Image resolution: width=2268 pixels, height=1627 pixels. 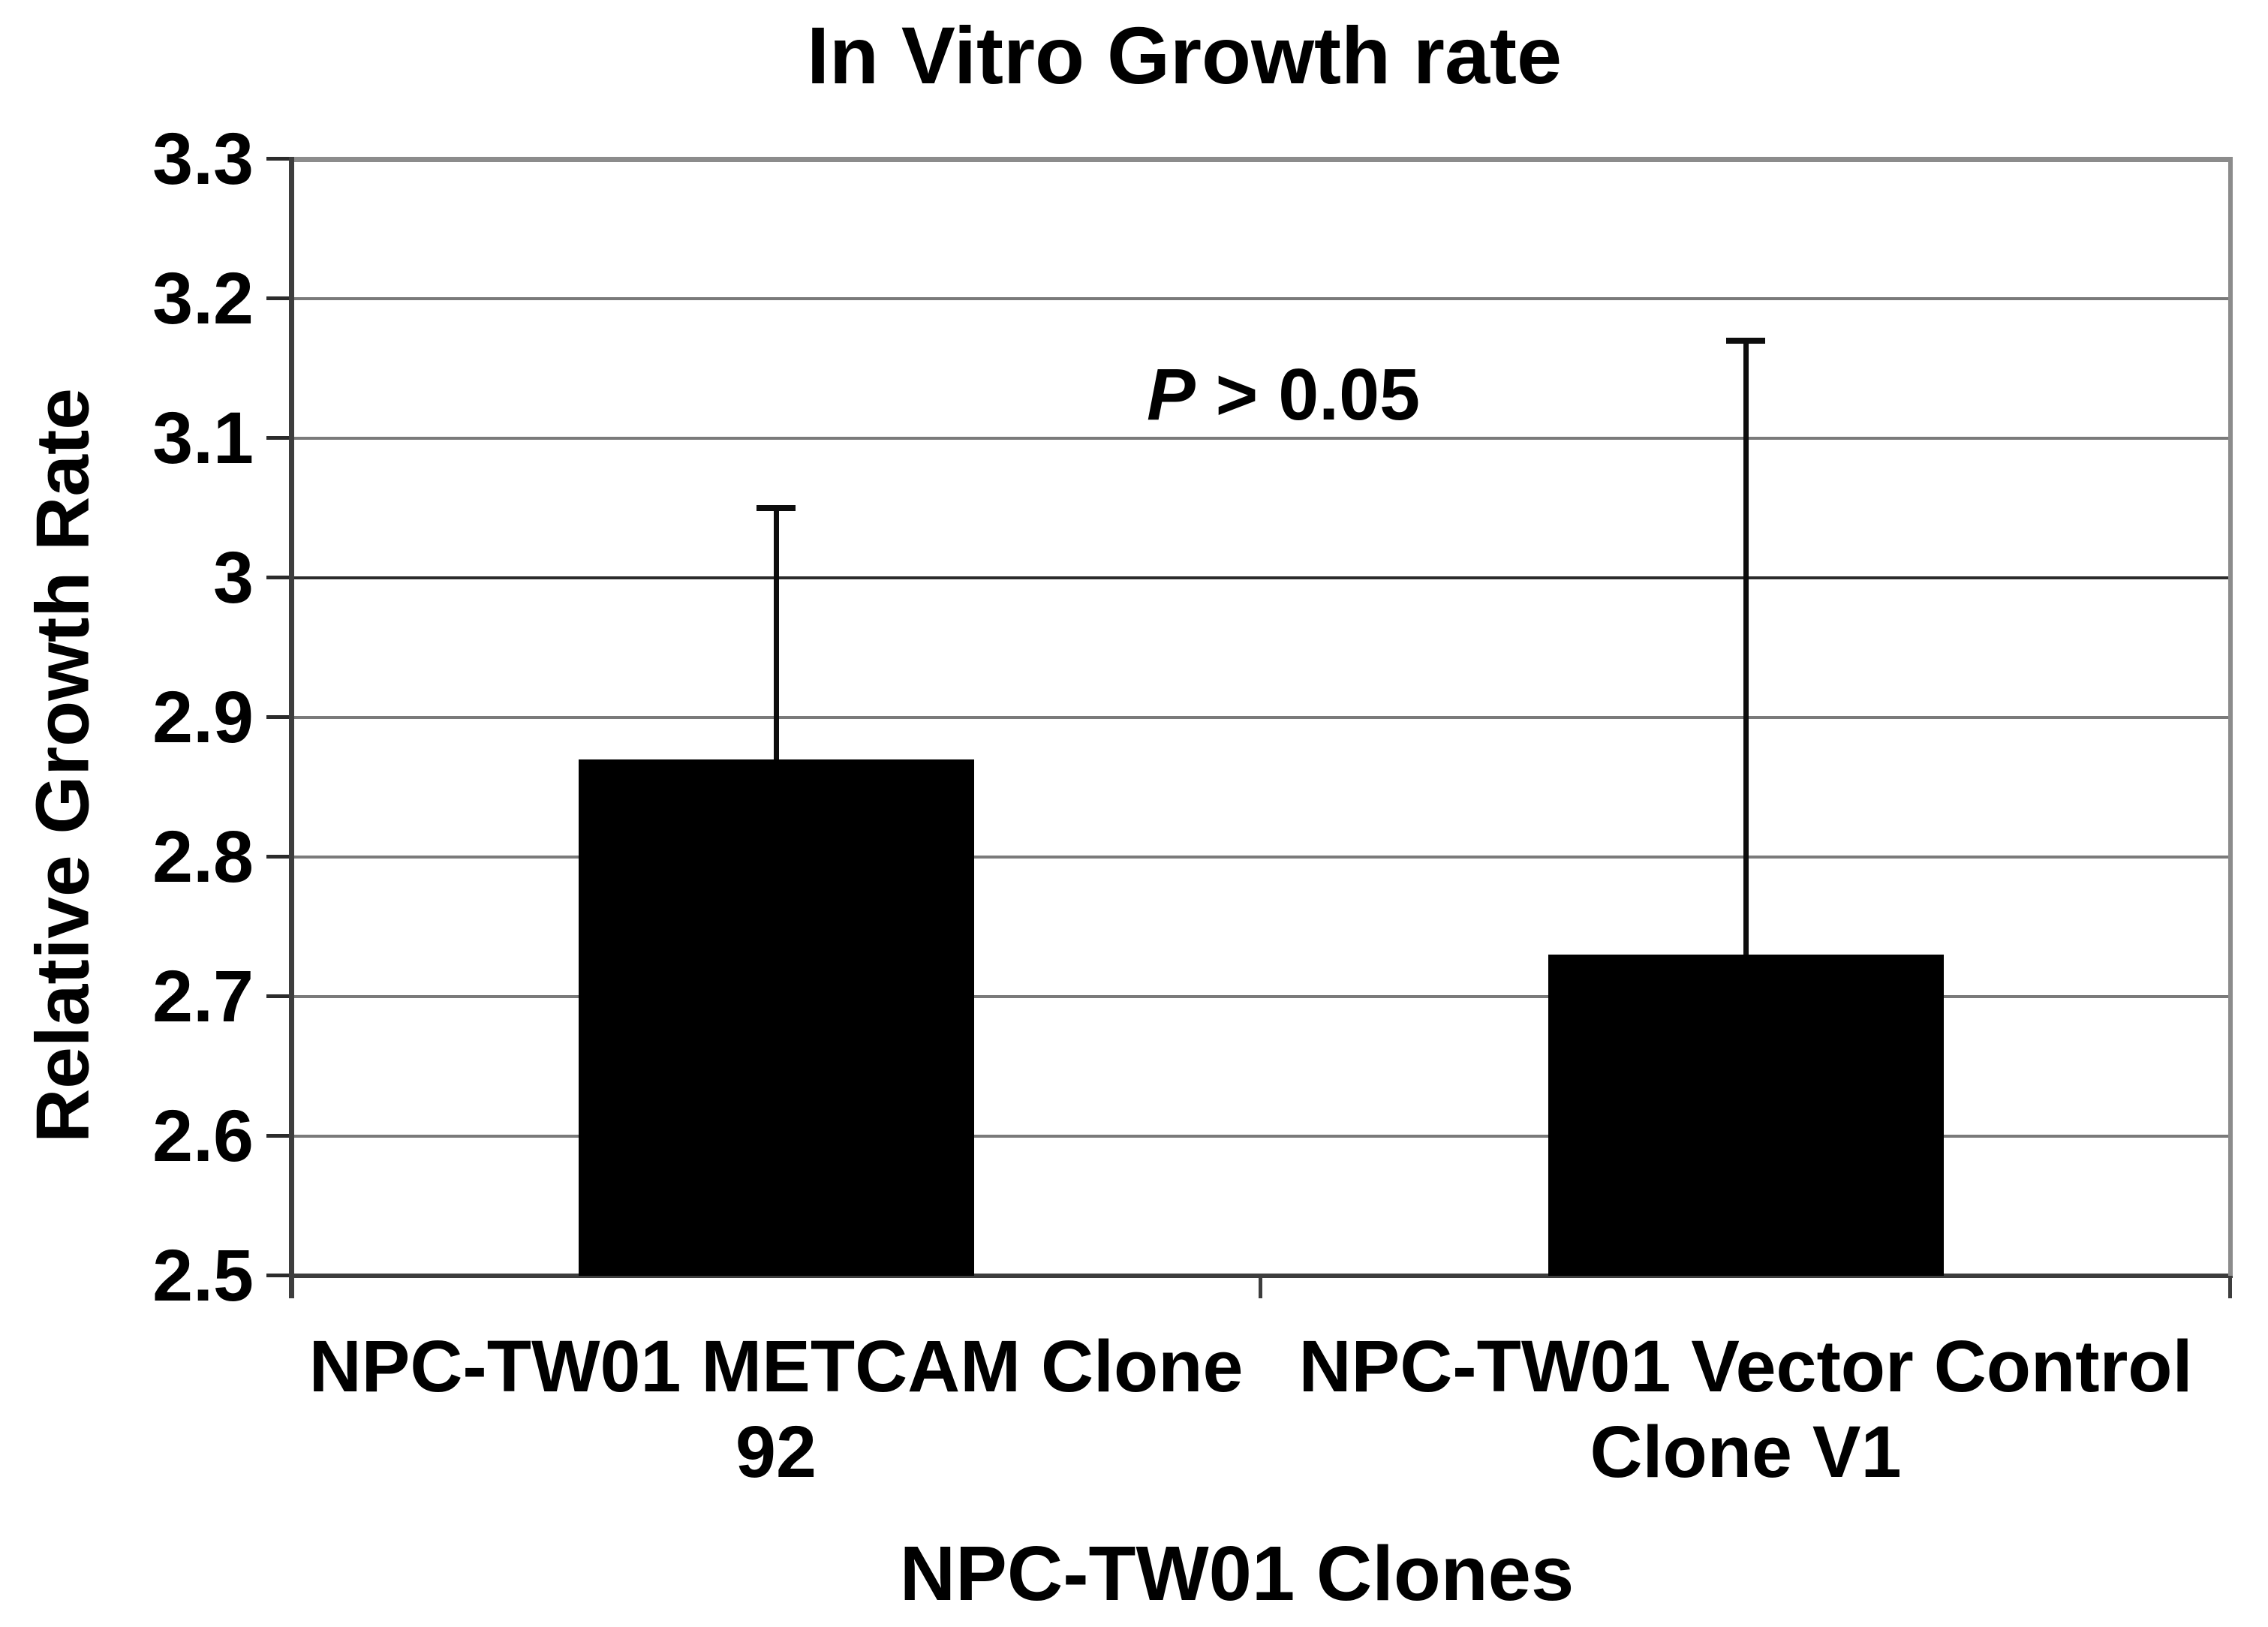 What do you see at coordinates (203, 1275) in the screenshot?
I see `y-tick-label: 2.5` at bounding box center [203, 1275].